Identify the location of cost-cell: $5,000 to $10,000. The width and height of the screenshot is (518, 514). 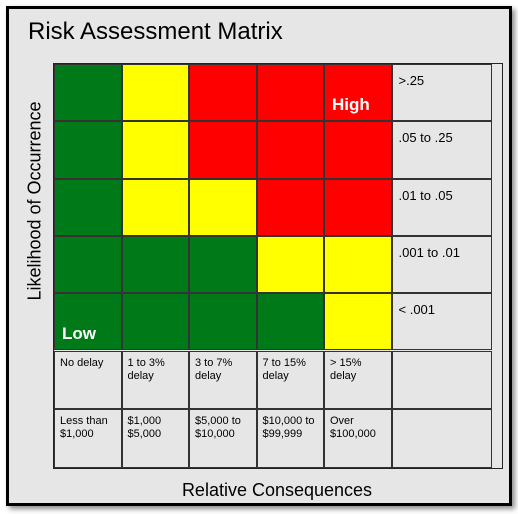
(223, 438).